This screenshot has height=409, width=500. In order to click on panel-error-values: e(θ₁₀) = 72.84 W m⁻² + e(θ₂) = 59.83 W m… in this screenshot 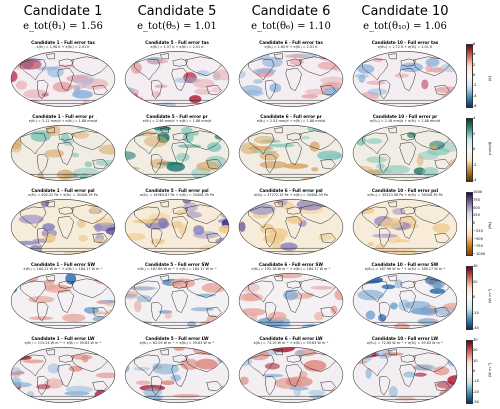, I will do `click(404, 343)`.